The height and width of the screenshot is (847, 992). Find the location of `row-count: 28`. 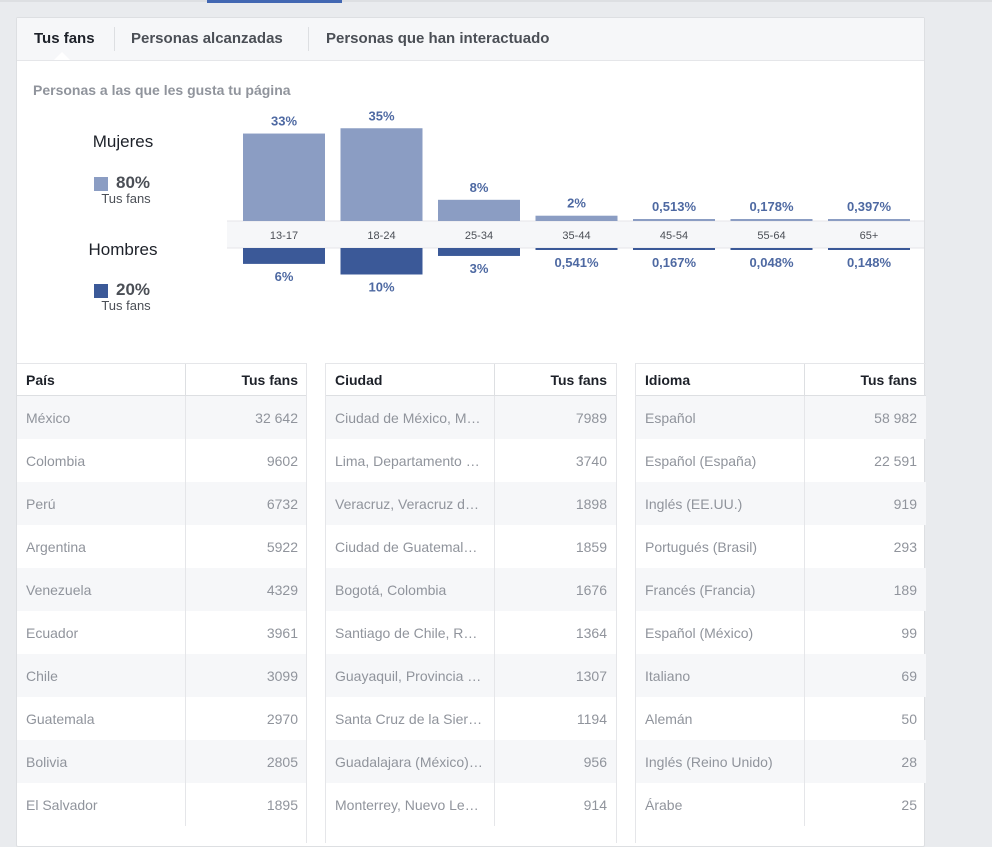

row-count: 28 is located at coordinates (909, 762).